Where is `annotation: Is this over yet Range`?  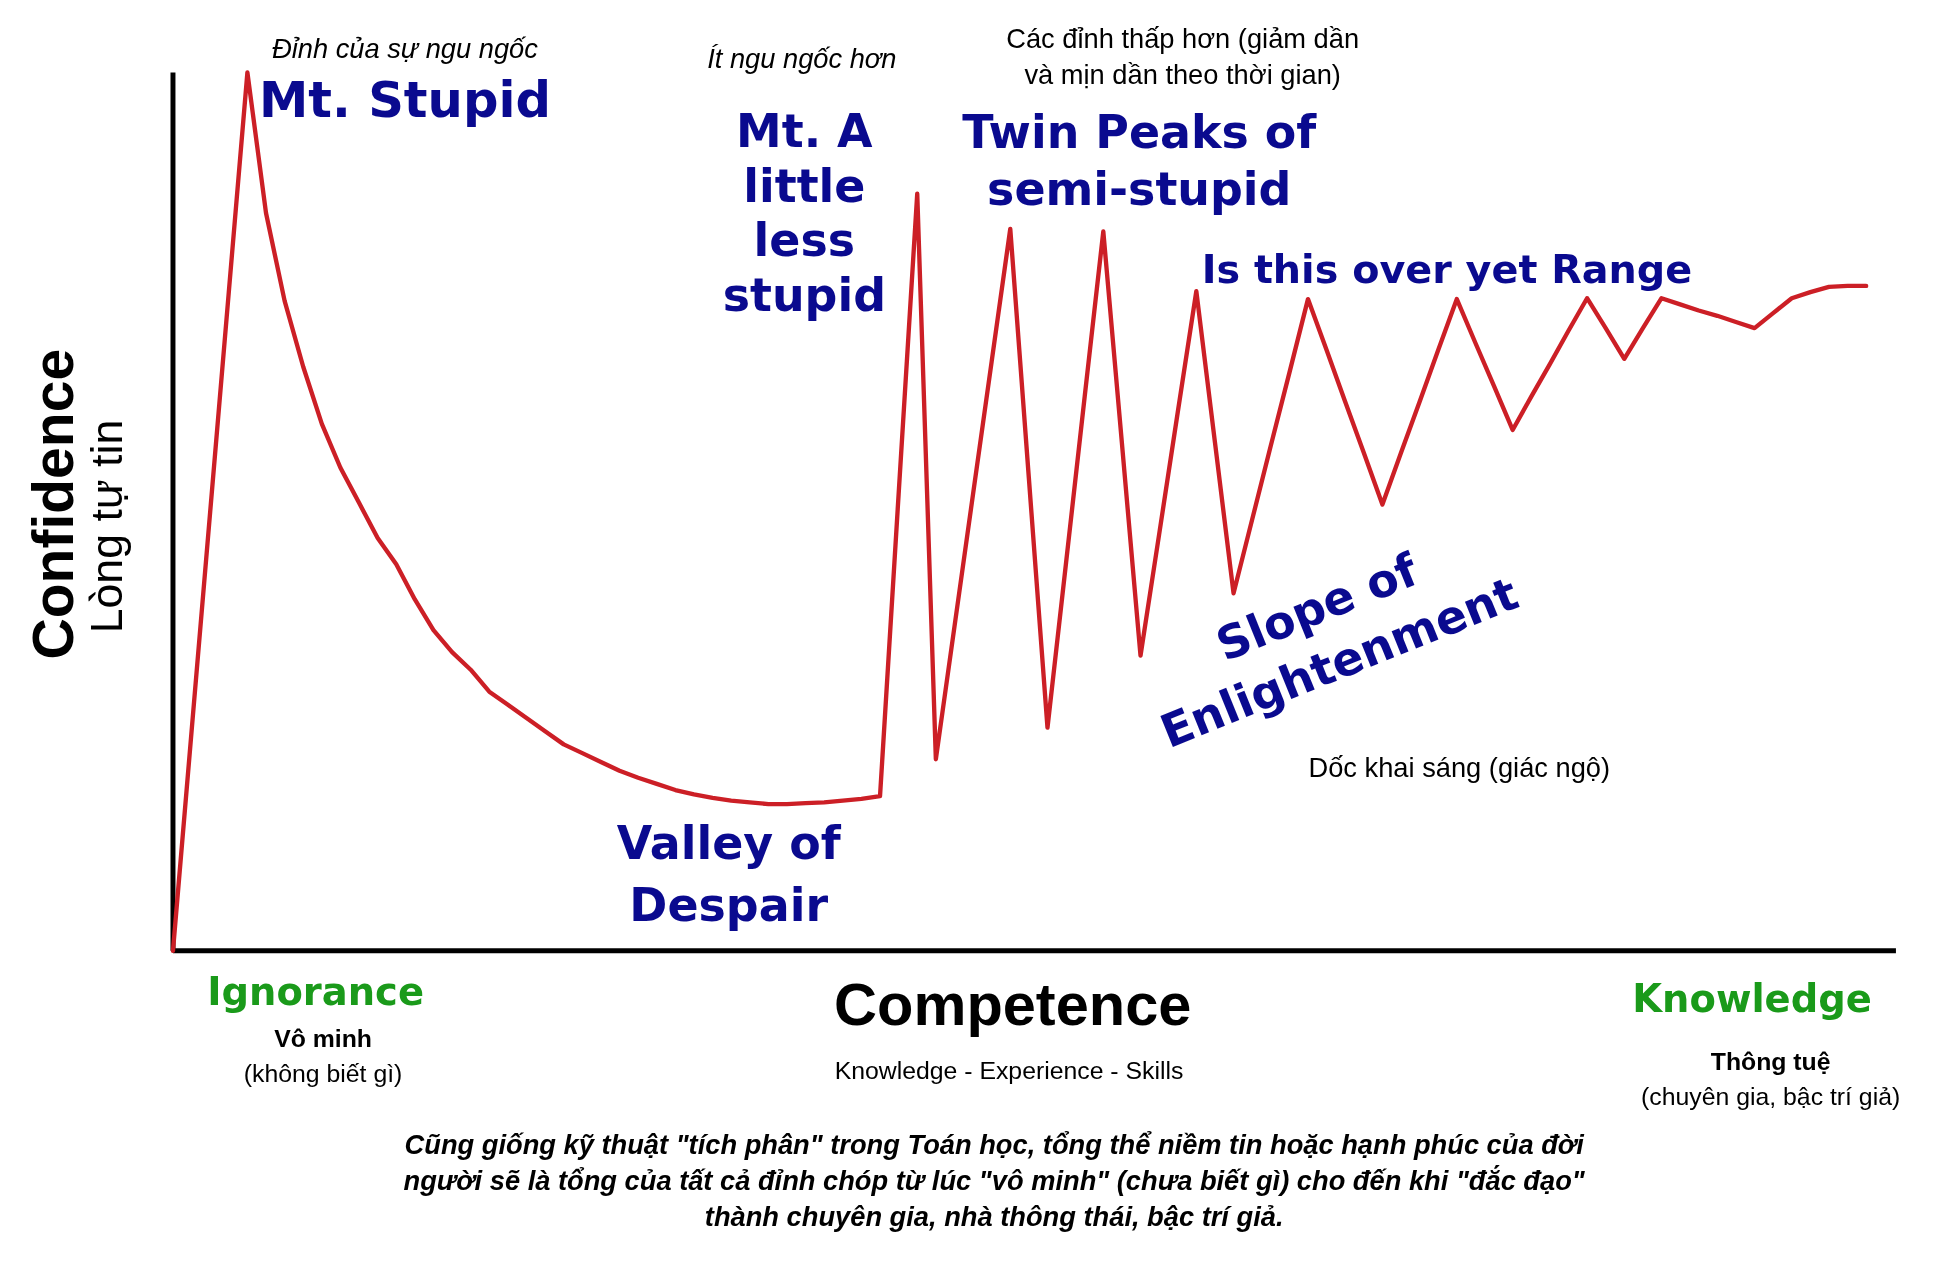 annotation: Is this over yet Range is located at coordinates (1447, 269).